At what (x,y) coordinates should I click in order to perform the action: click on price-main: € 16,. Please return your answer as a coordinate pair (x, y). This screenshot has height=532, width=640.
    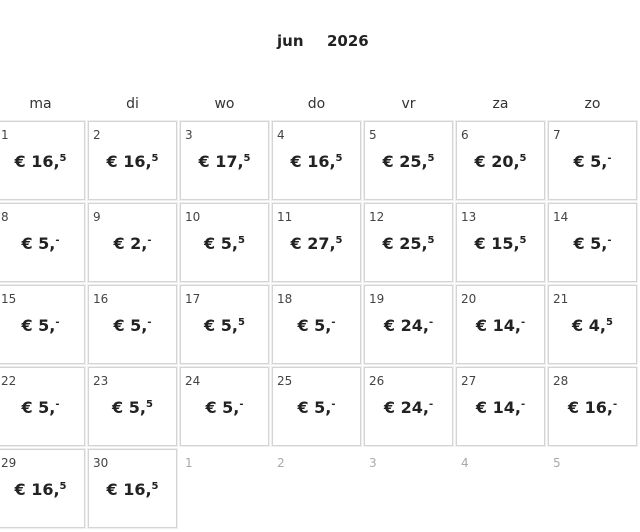
    Looking at the image, I should click on (37, 489).